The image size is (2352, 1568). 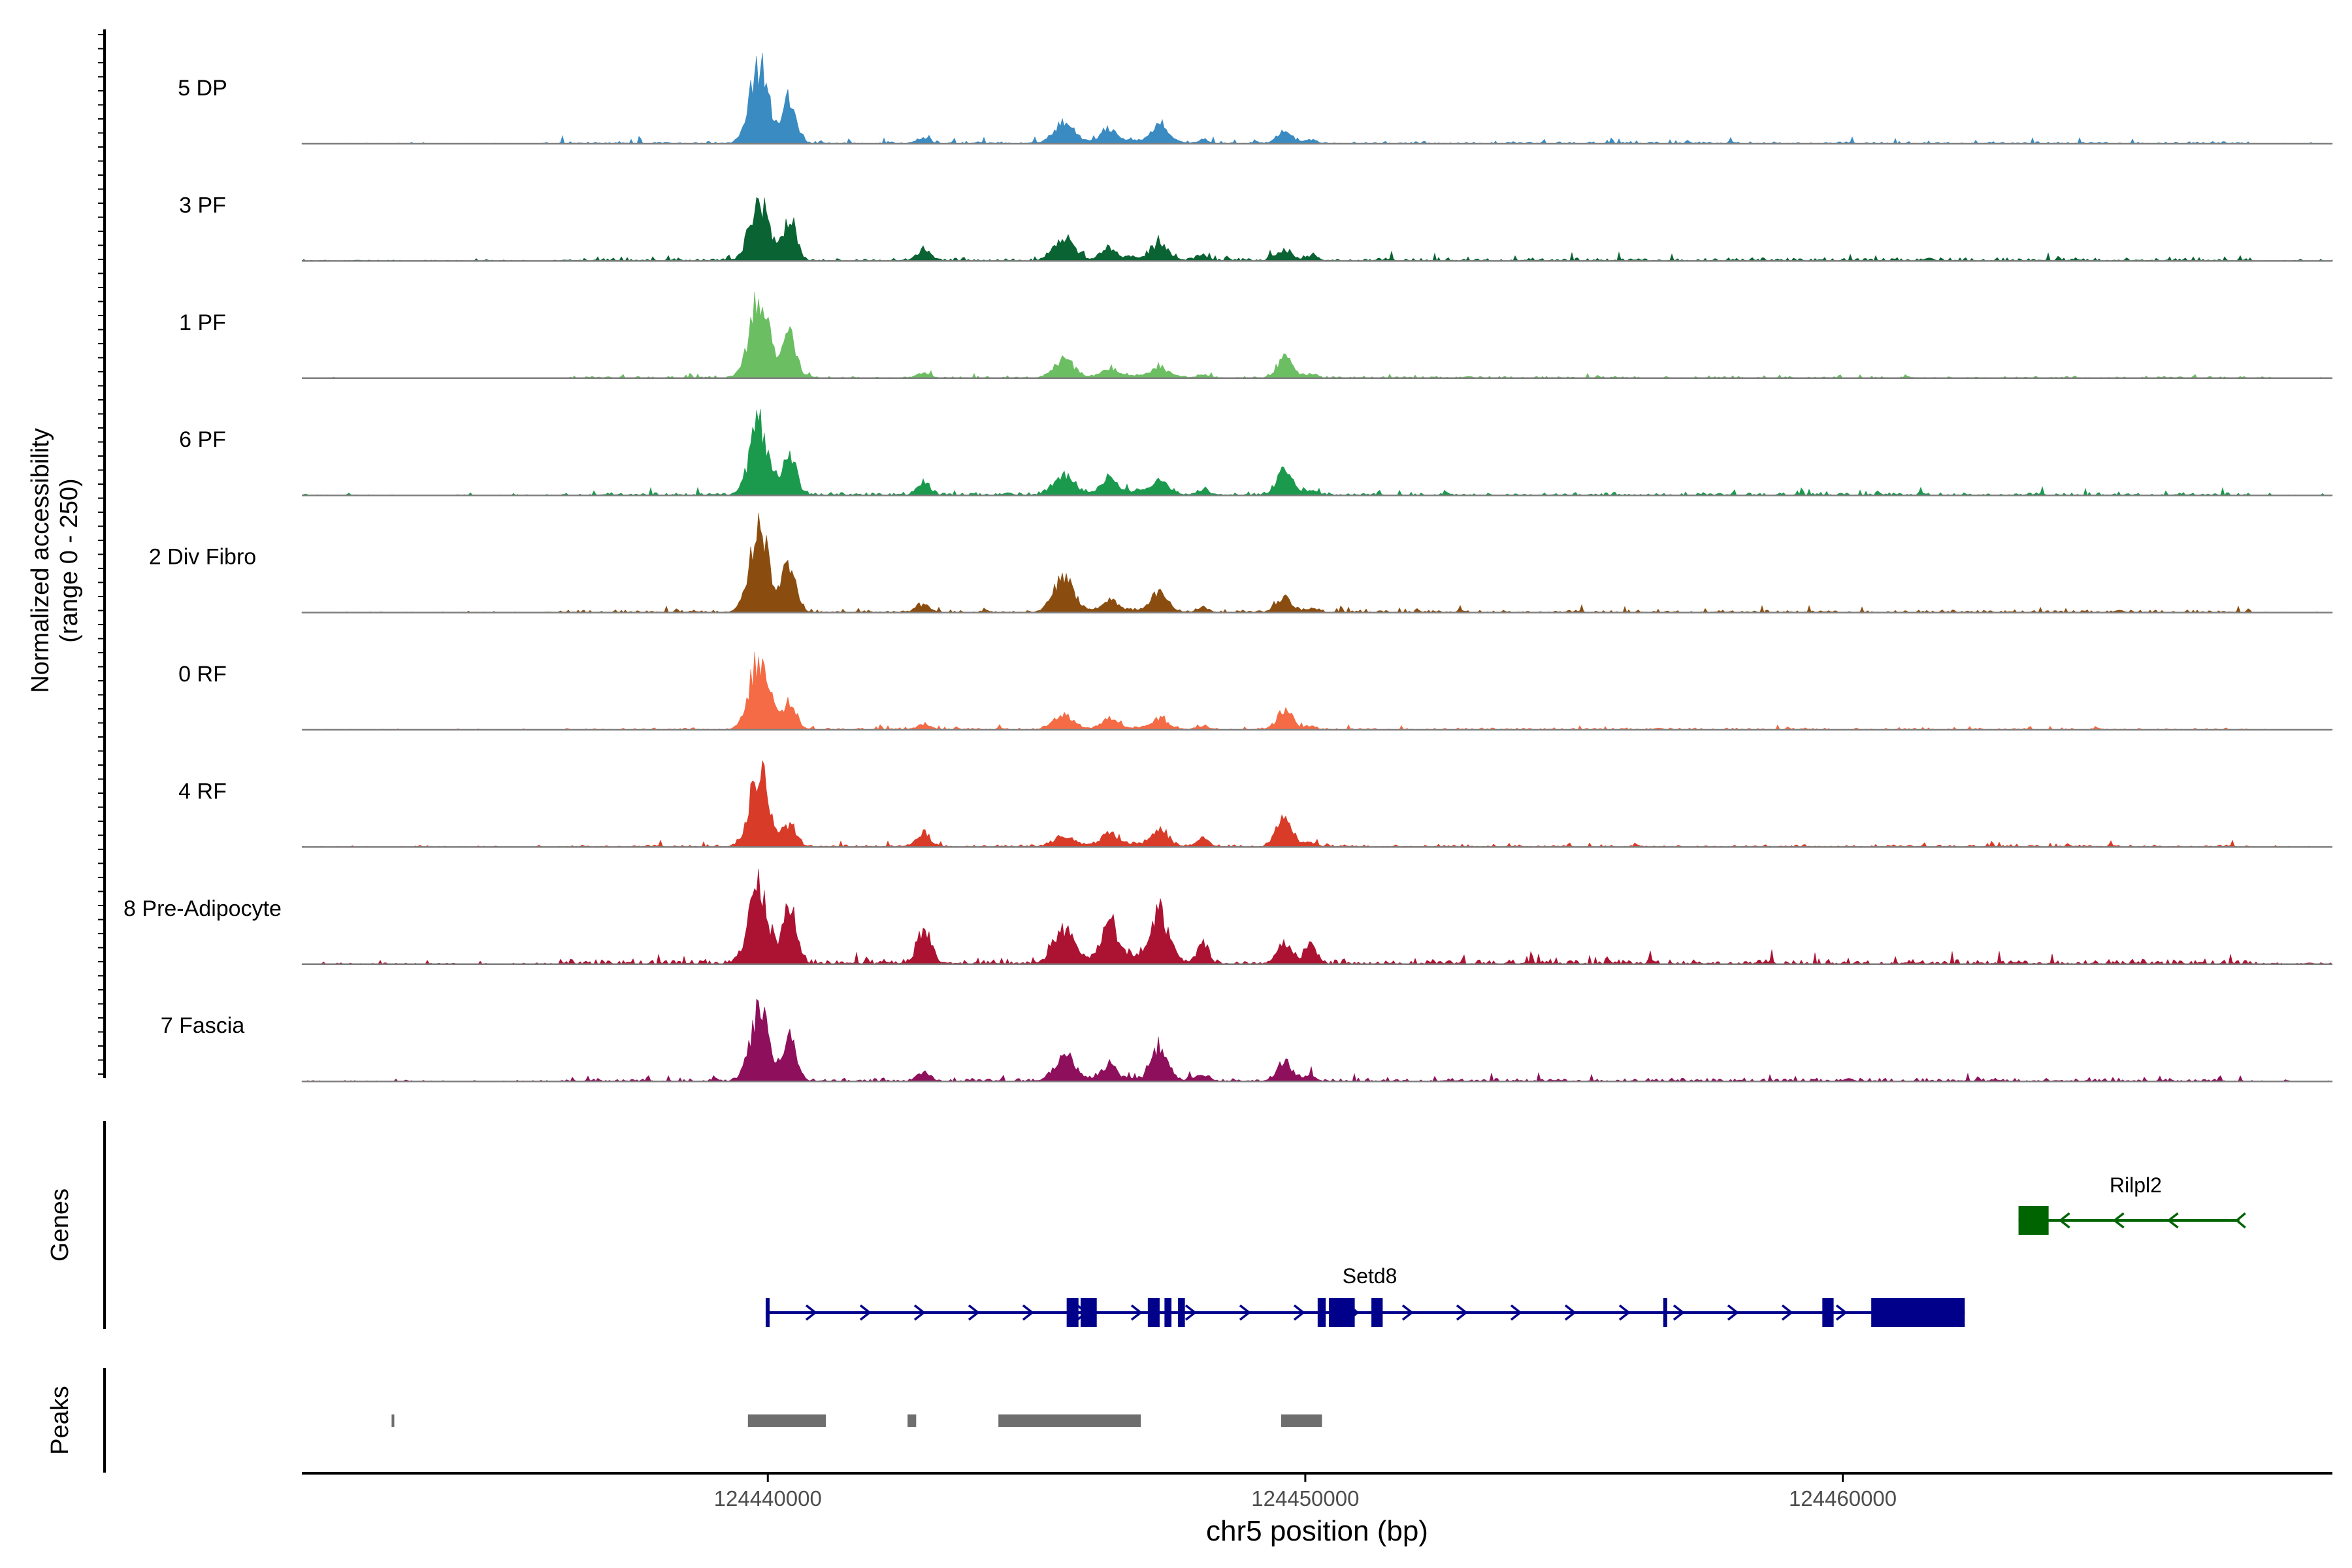 What do you see at coordinates (856, 1420) in the screenshot?
I see `peaks-track` at bounding box center [856, 1420].